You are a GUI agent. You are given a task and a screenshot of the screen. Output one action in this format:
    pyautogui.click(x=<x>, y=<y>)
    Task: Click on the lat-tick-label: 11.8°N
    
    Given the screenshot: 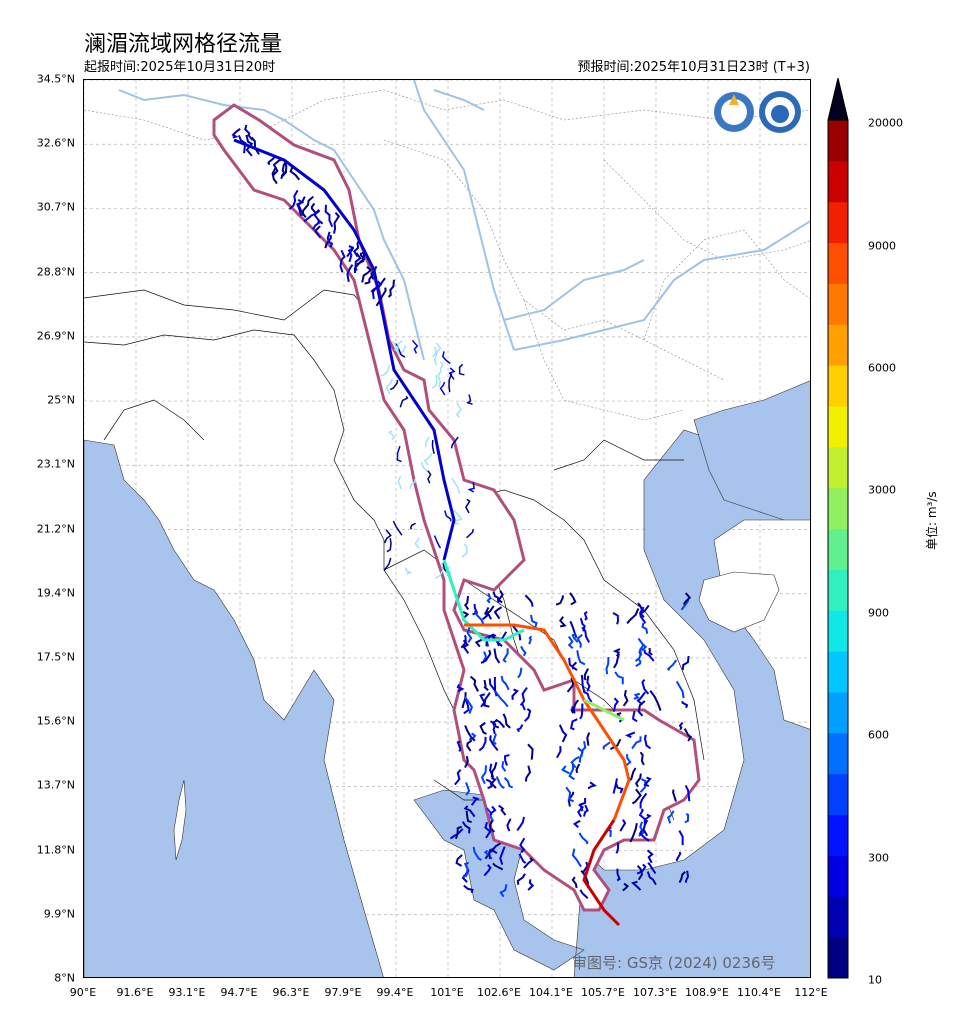 What is the action you would take?
    pyautogui.click(x=55, y=850)
    